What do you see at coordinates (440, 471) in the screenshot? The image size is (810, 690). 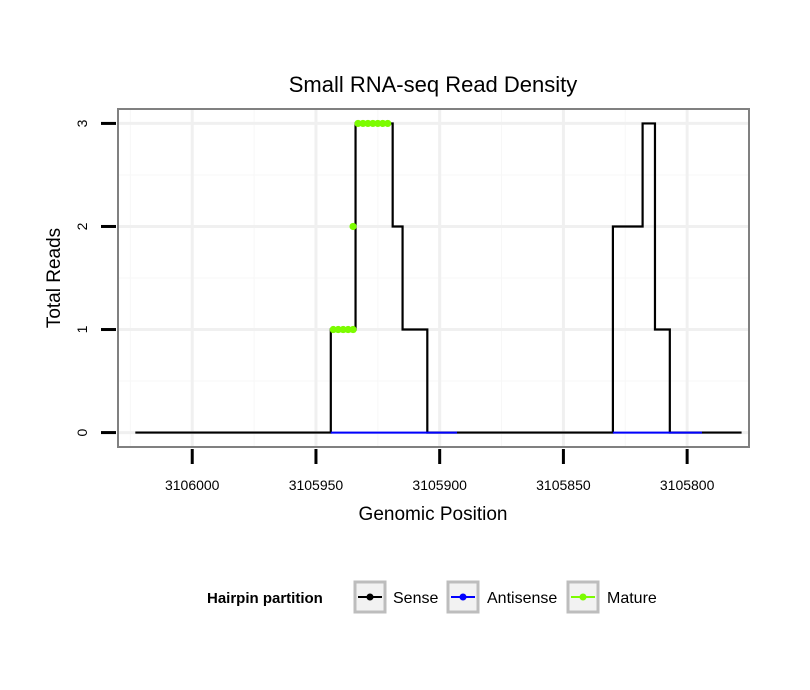 I see `x-axis: 3106000 3105950 3105900 3105850 3105800` at bounding box center [440, 471].